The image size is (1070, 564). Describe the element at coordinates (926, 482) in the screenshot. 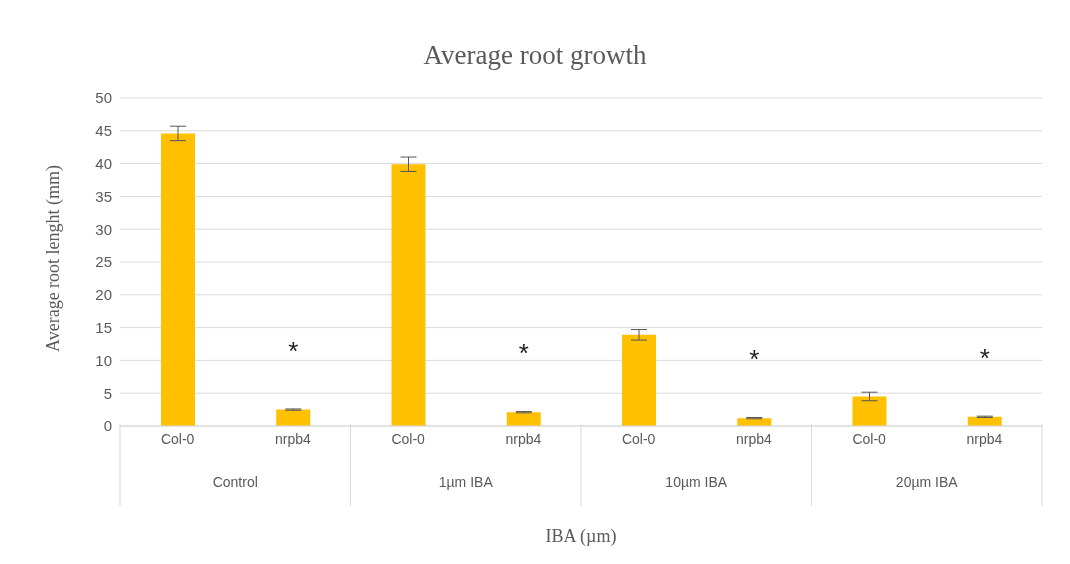

I see `text: 20µm IBA` at that location.